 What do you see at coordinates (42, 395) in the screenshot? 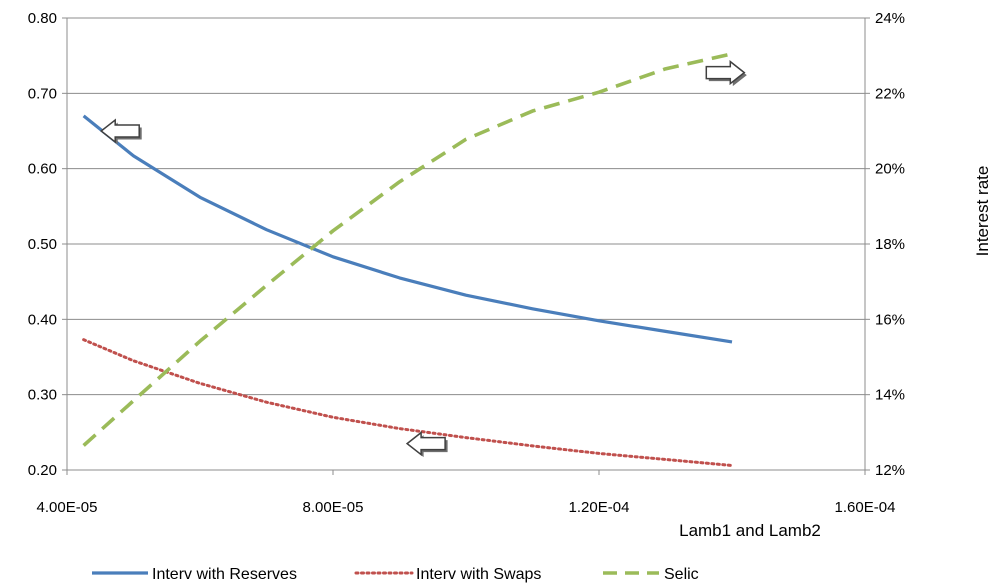
I see `left-y-tick-label: 0.30` at bounding box center [42, 395].